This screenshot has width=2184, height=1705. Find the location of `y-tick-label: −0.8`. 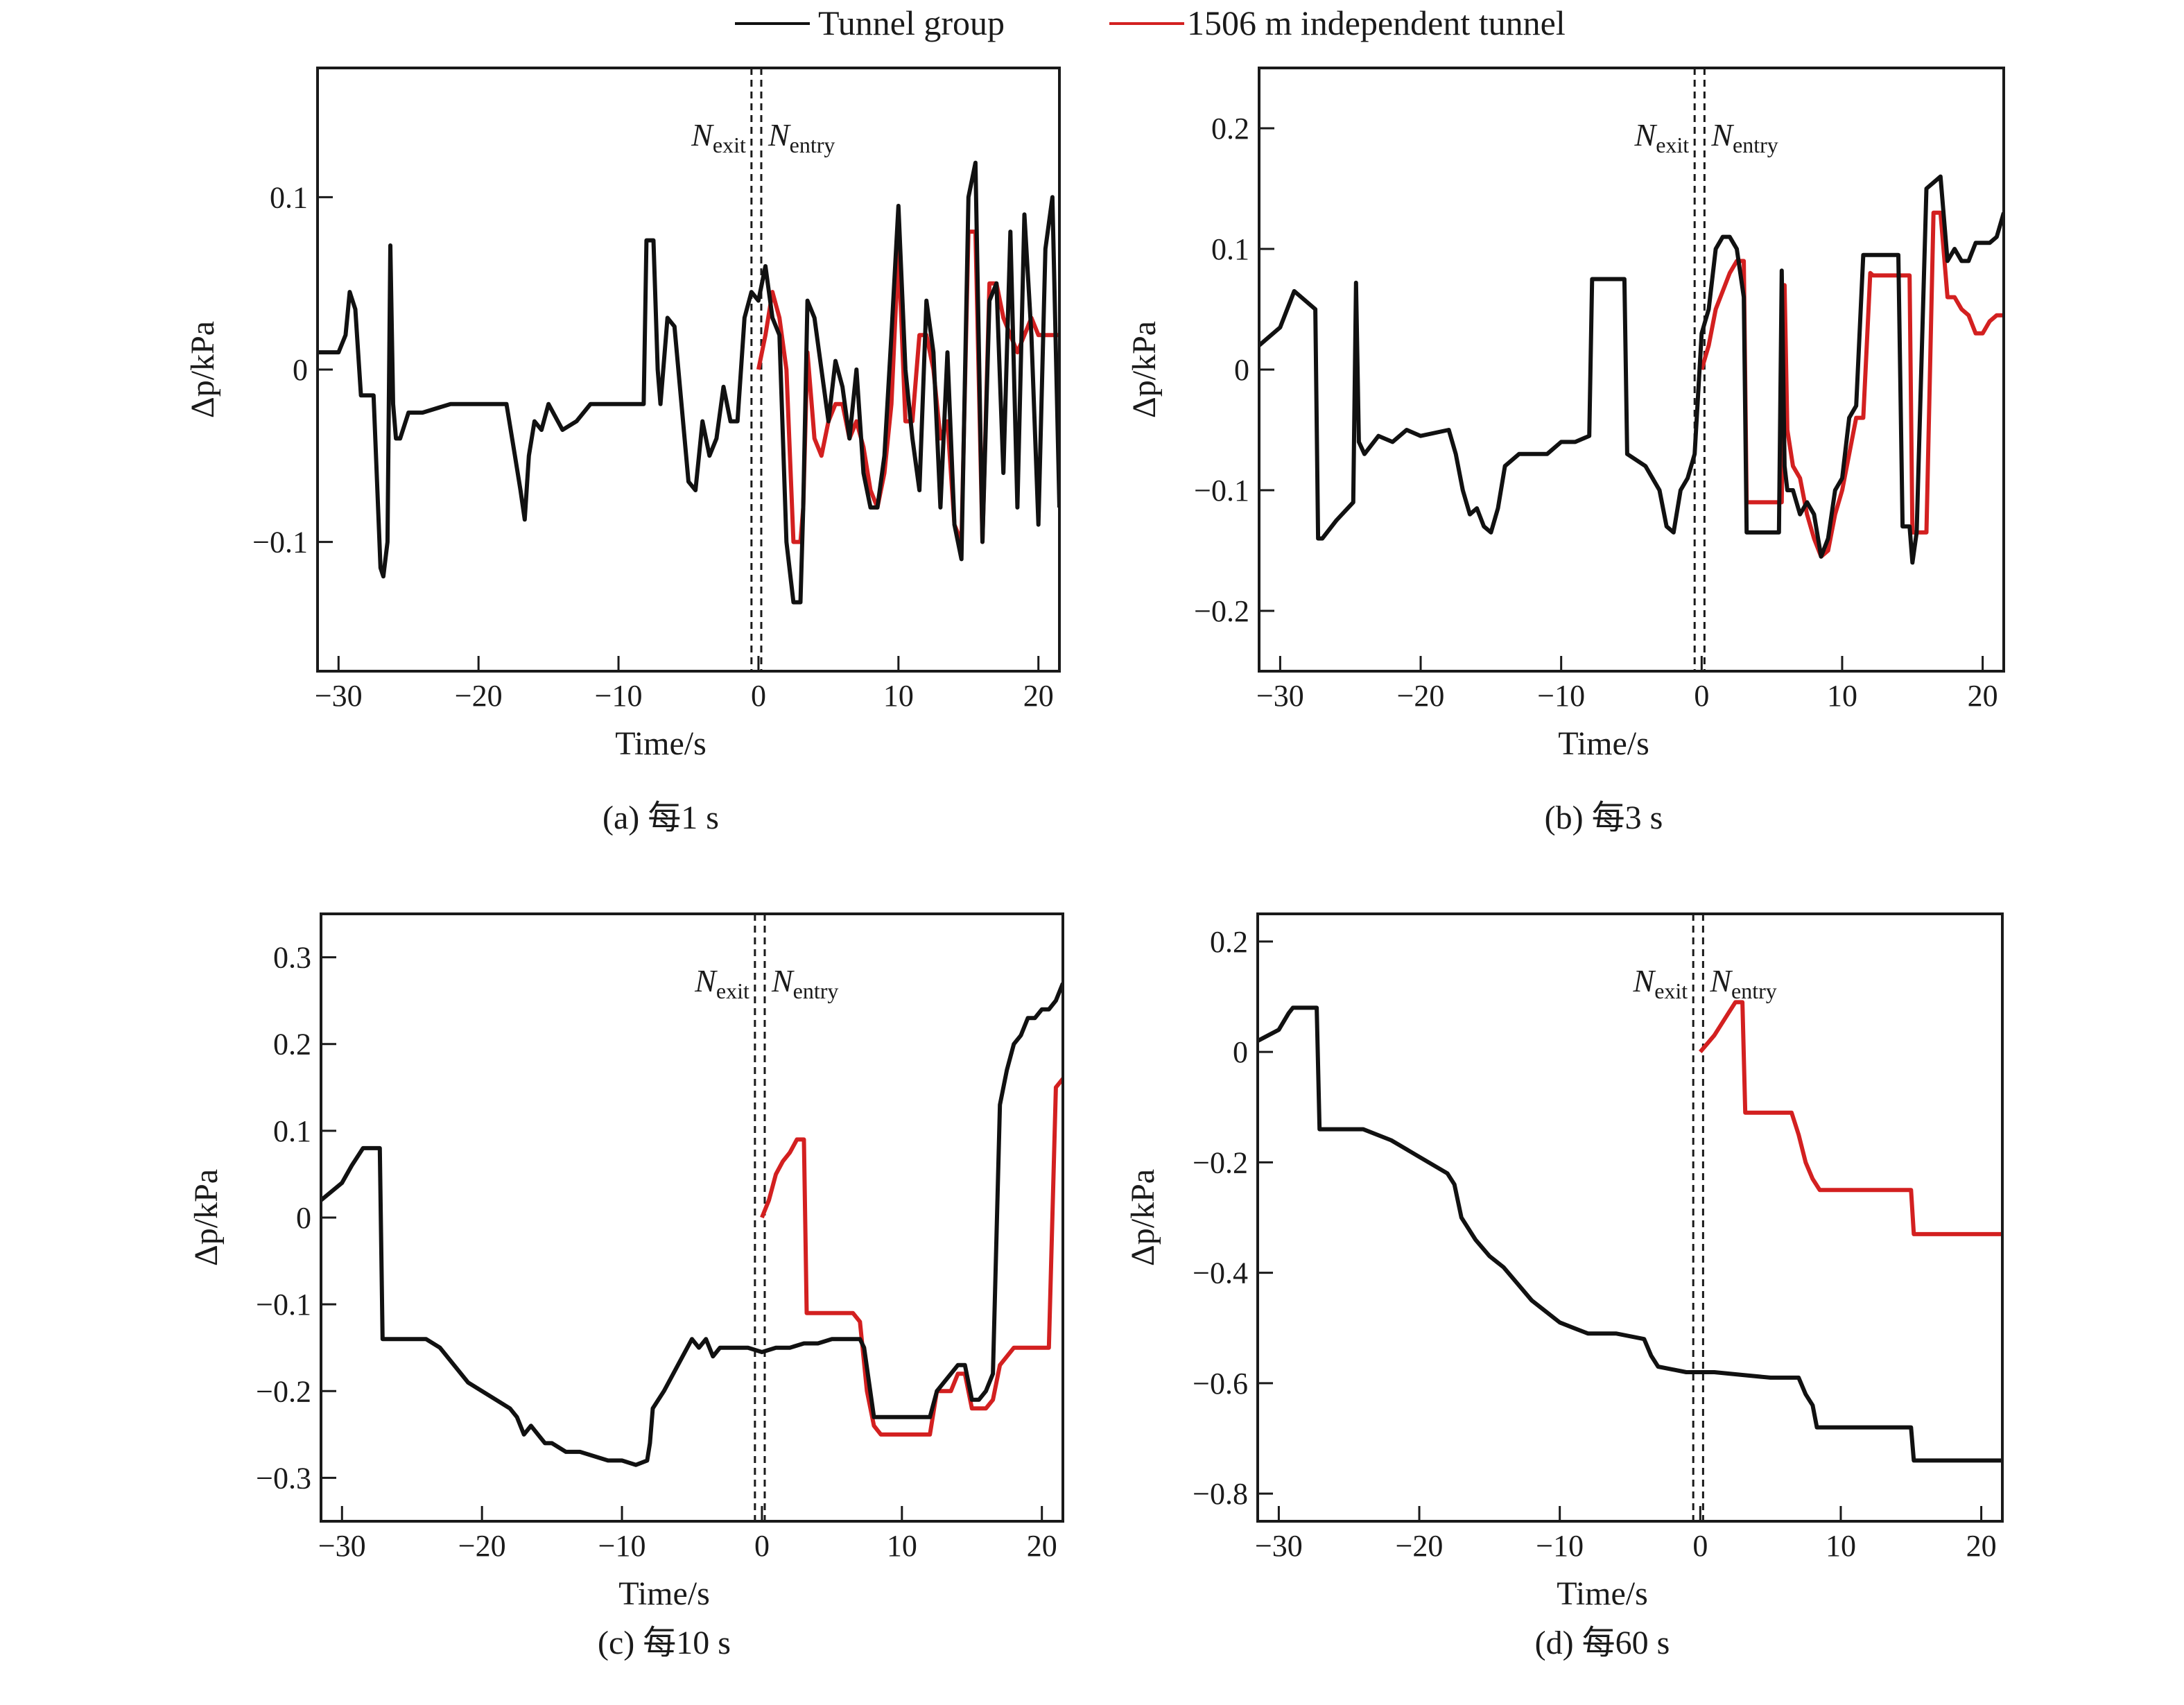

y-tick-label: −0.8 is located at coordinates (1220, 1494).